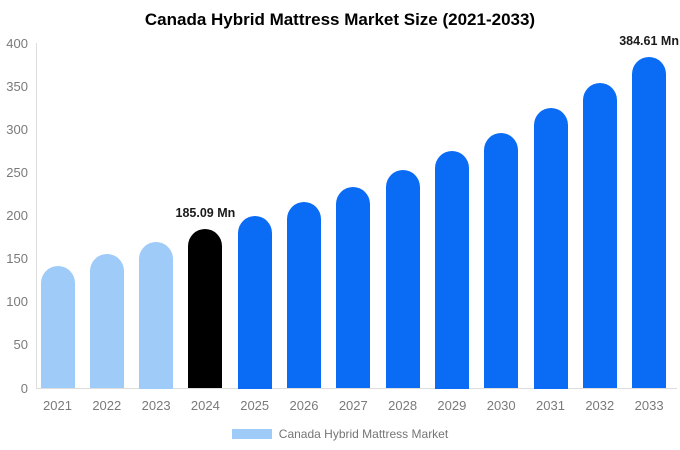  What do you see at coordinates (156, 315) in the screenshot?
I see `bar-2023` at bounding box center [156, 315].